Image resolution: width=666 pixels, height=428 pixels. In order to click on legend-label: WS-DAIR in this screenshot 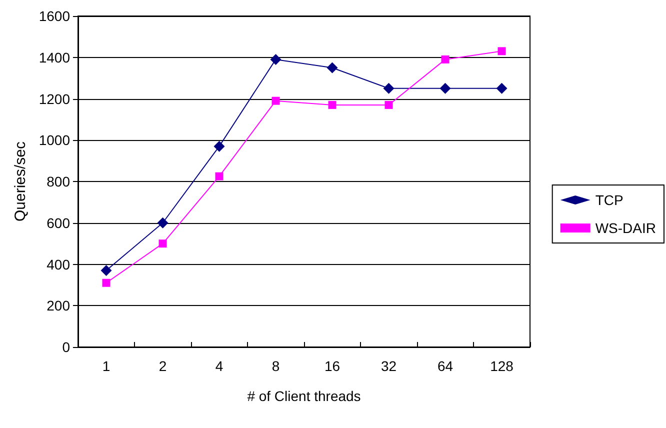, I will do `click(625, 228)`.